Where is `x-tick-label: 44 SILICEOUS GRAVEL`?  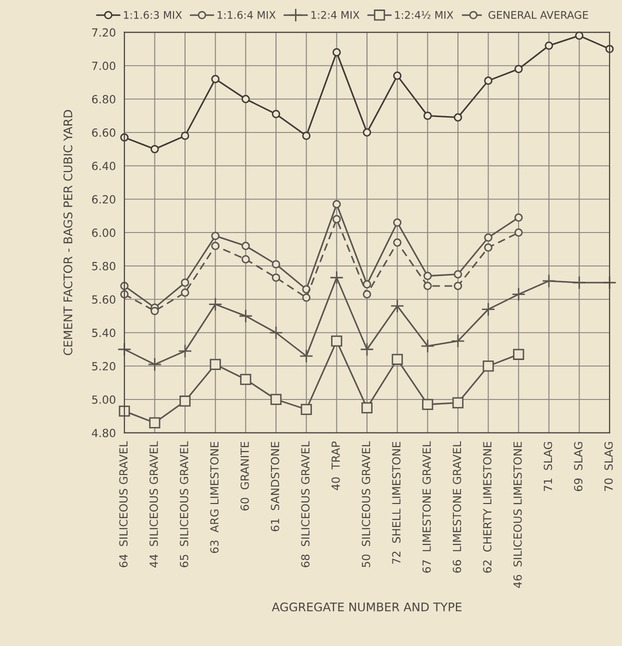
x-tick-label: 44 SILICEOUS GRAVEL is located at coordinates (154, 504).